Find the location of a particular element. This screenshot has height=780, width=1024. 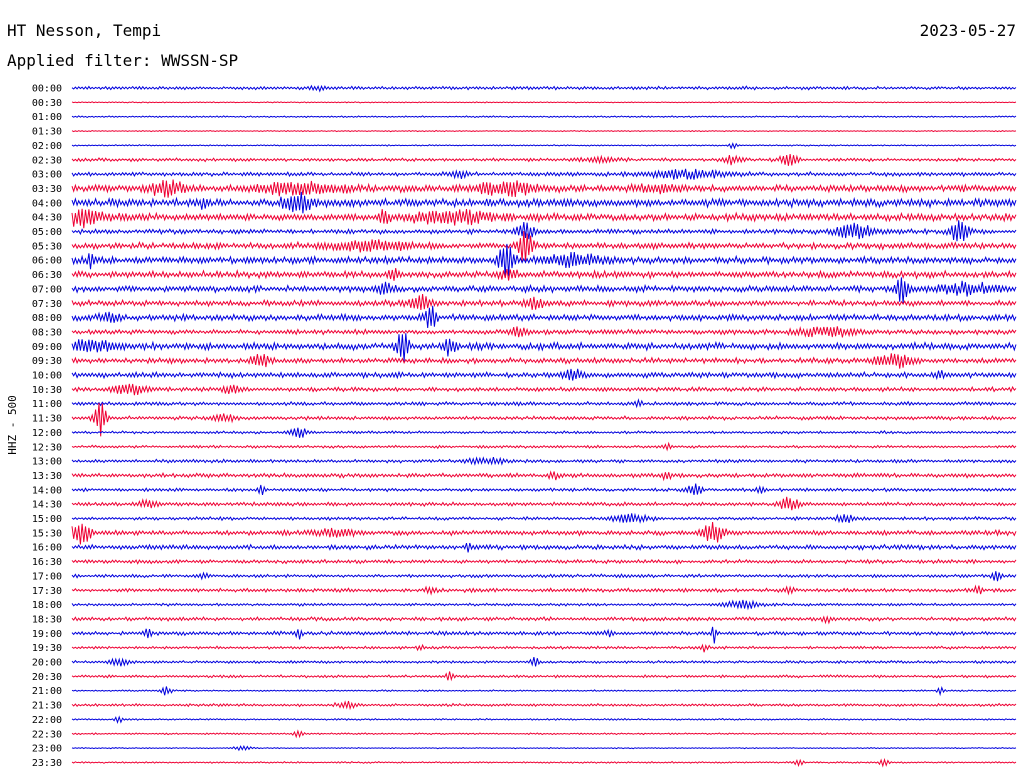

time-tick-label: 23:00 is located at coordinates (47, 749).